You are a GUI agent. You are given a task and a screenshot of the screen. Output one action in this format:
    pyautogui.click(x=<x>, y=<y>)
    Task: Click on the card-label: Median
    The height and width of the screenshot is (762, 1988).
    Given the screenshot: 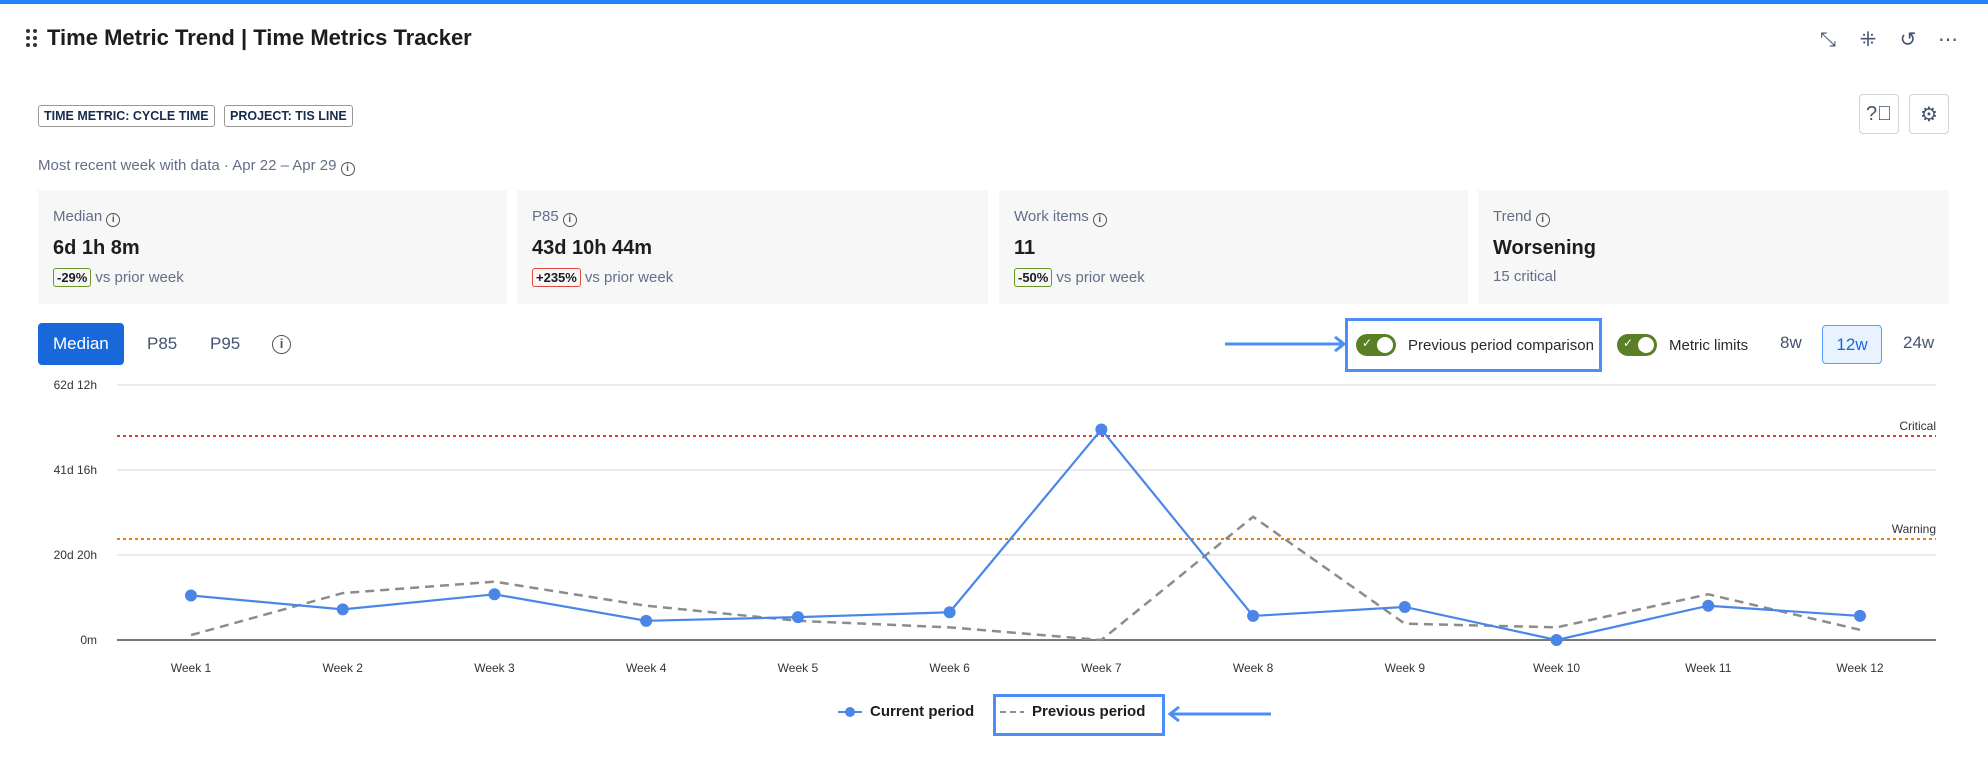 What is the action you would take?
    pyautogui.click(x=78, y=216)
    